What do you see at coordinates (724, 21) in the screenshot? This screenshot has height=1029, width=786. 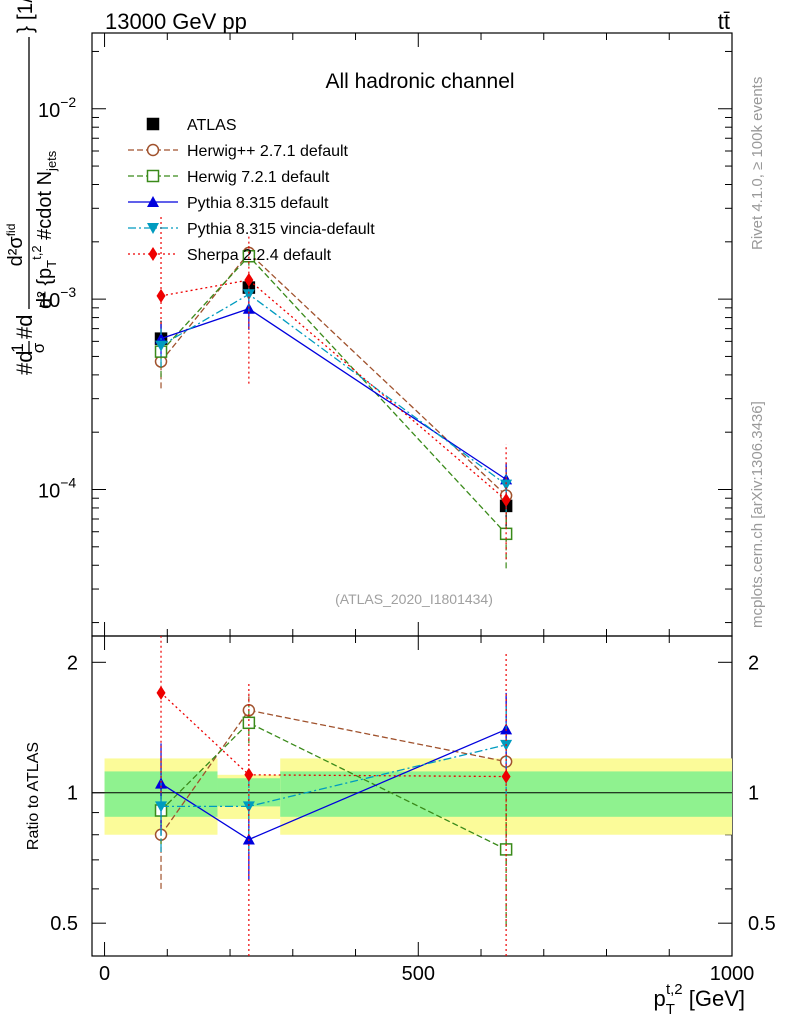 I see `header-right: tt̄` at bounding box center [724, 21].